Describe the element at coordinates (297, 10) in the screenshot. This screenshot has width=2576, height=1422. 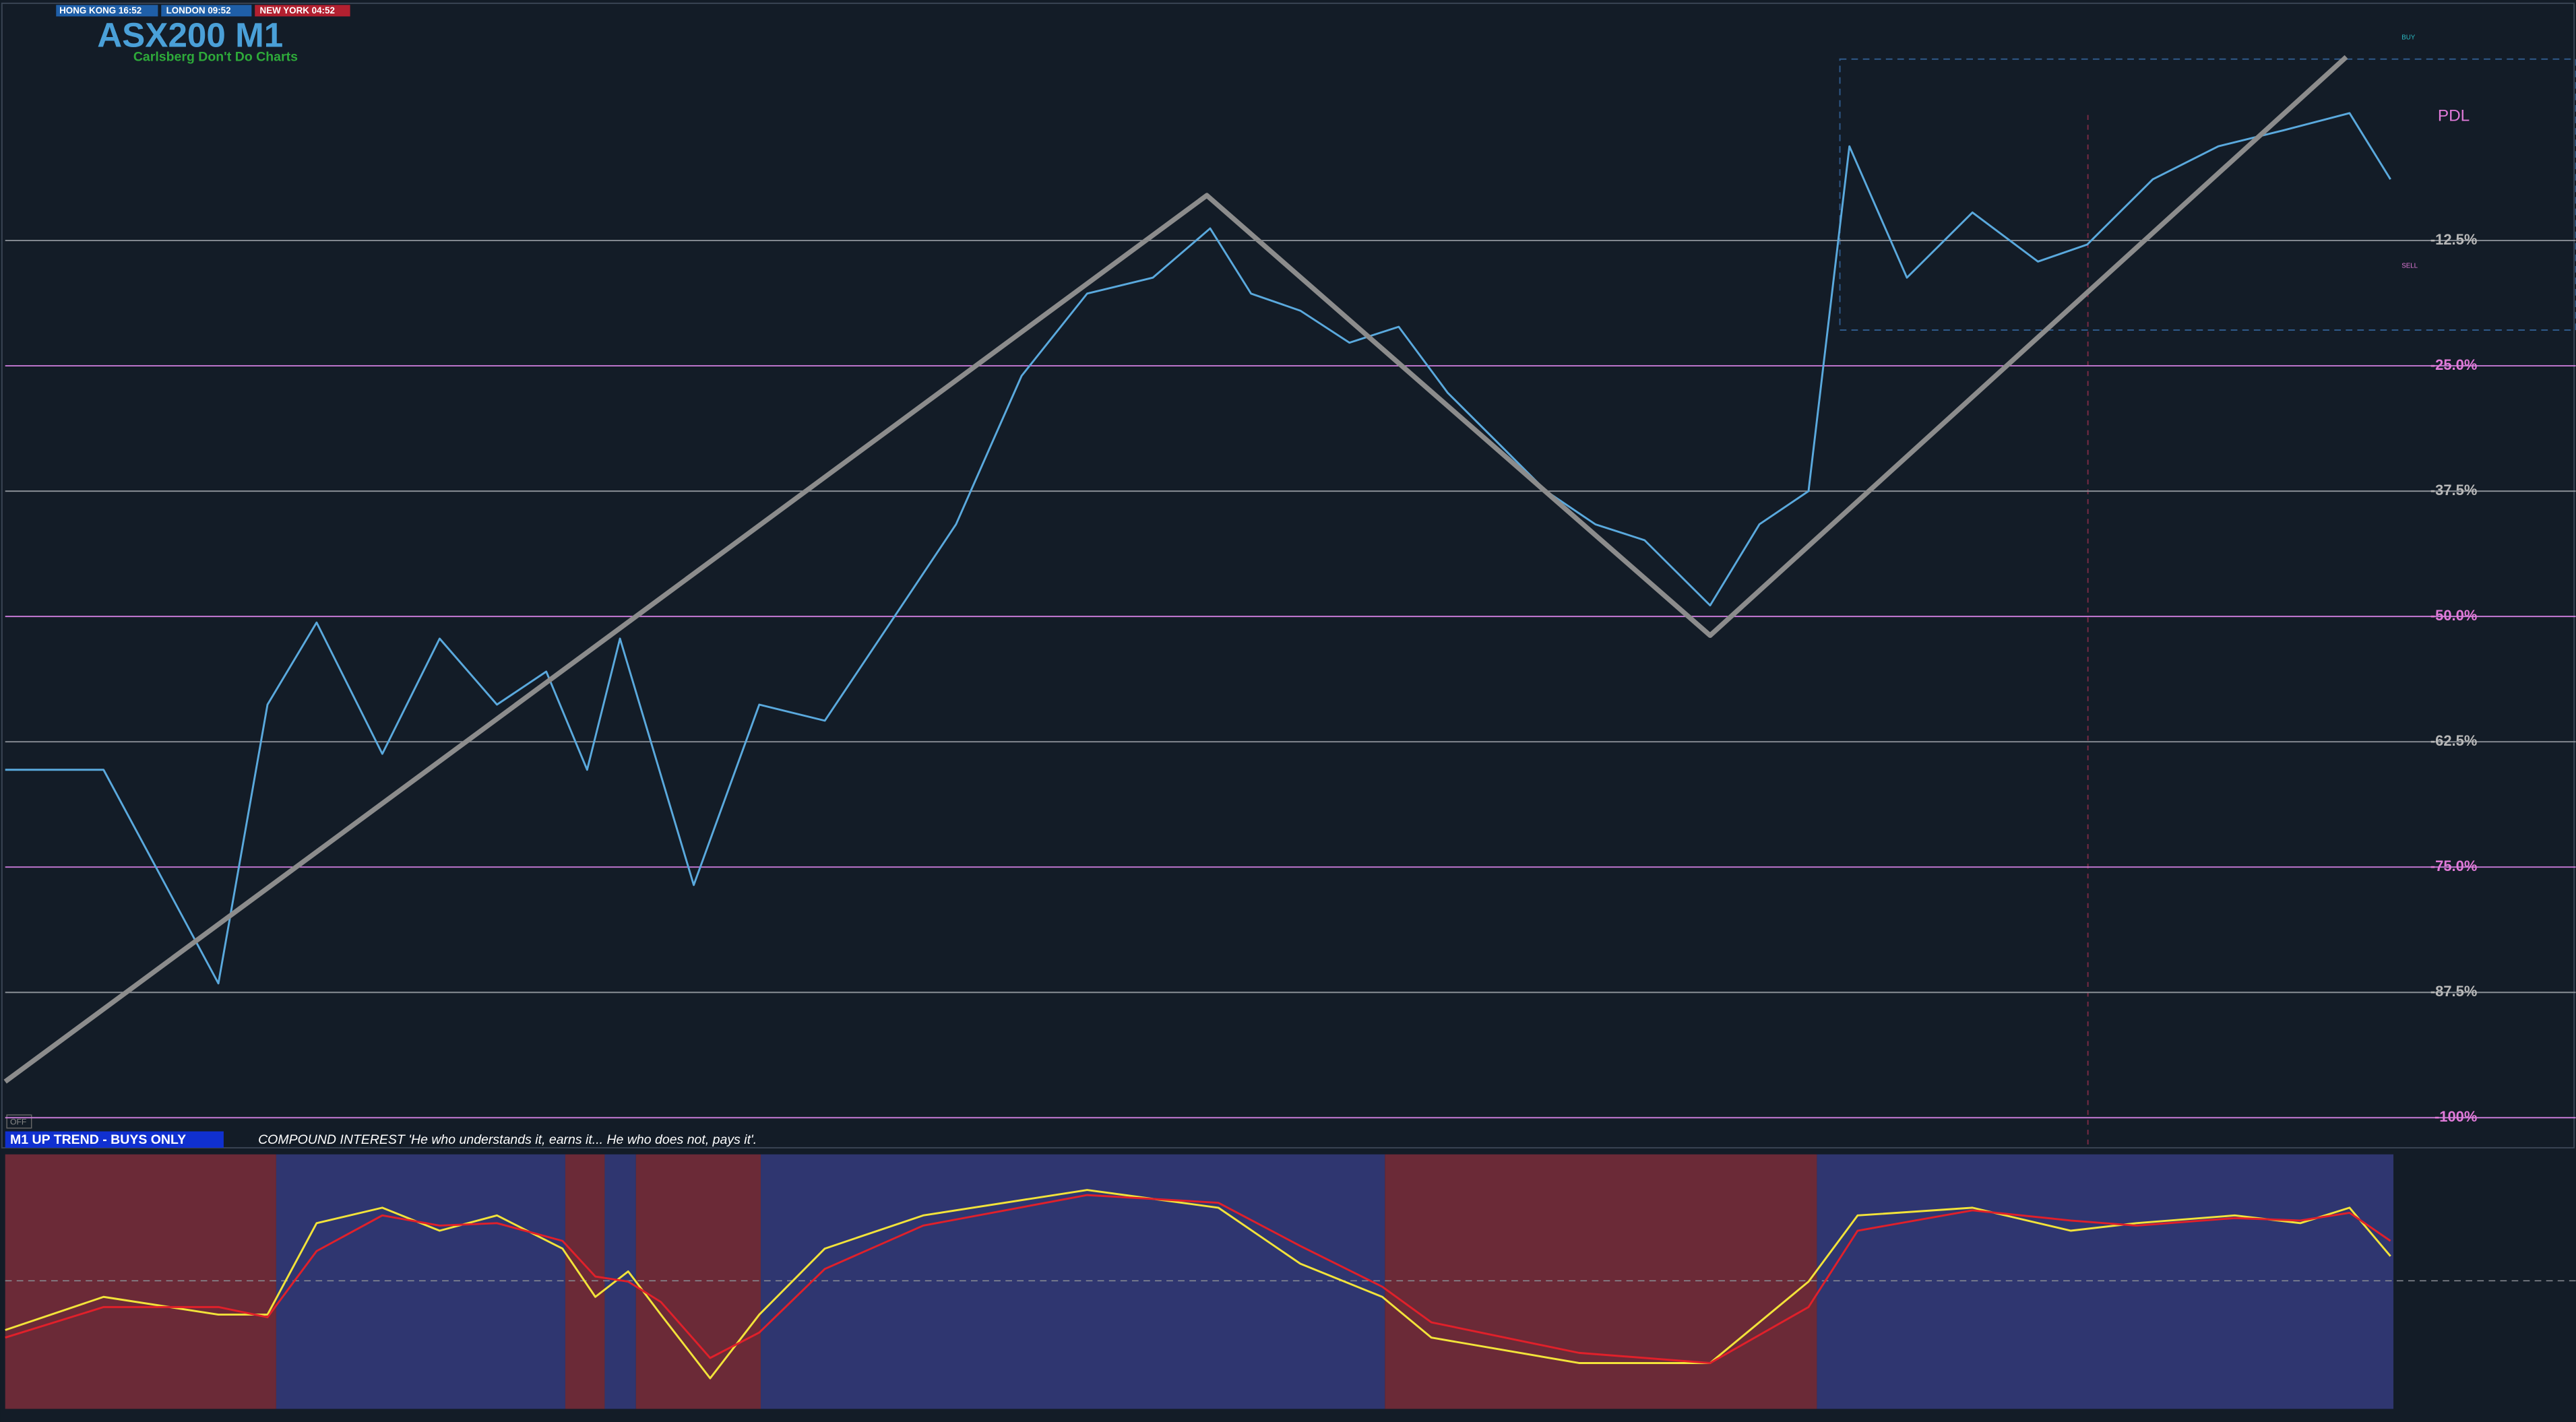
I see `session: NEW YORK 04:52` at that location.